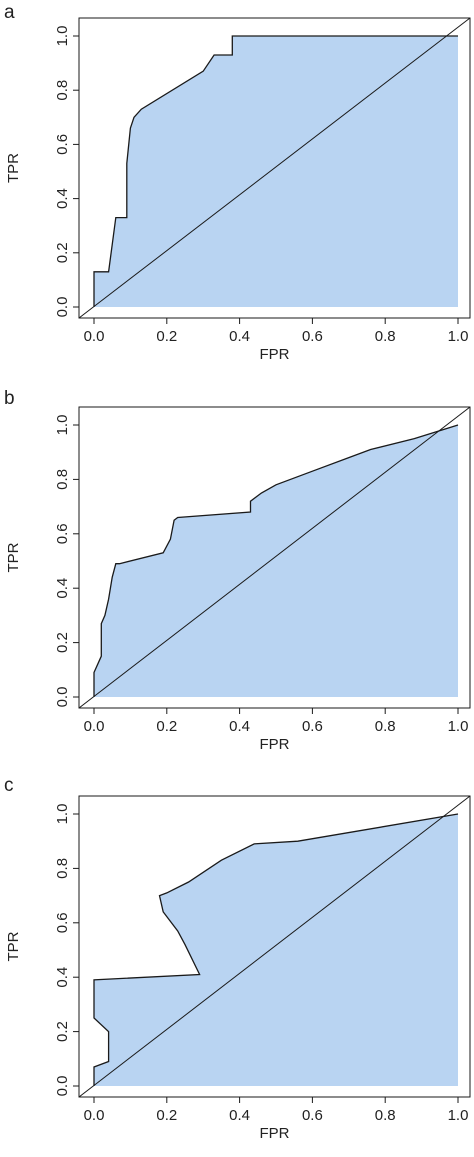 This screenshot has width=474, height=1157. Describe the element at coordinates (94, 1115) in the screenshot. I see `x-tick-label-c: 0.0` at that location.